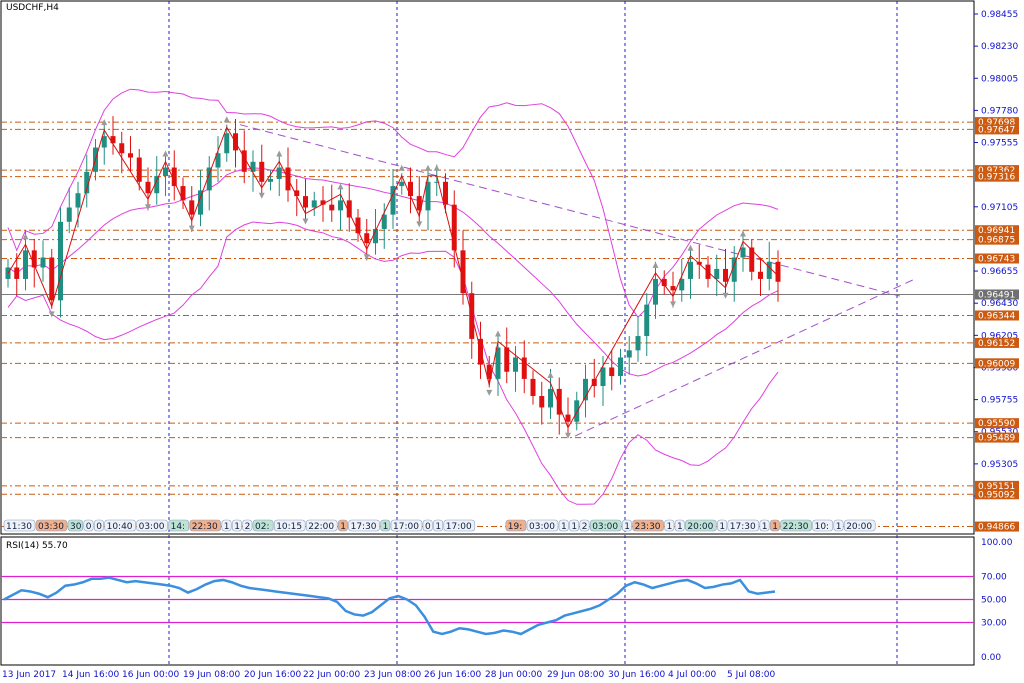  What do you see at coordinates (98, 525) in the screenshot?
I see `time-tag: 0` at bounding box center [98, 525].